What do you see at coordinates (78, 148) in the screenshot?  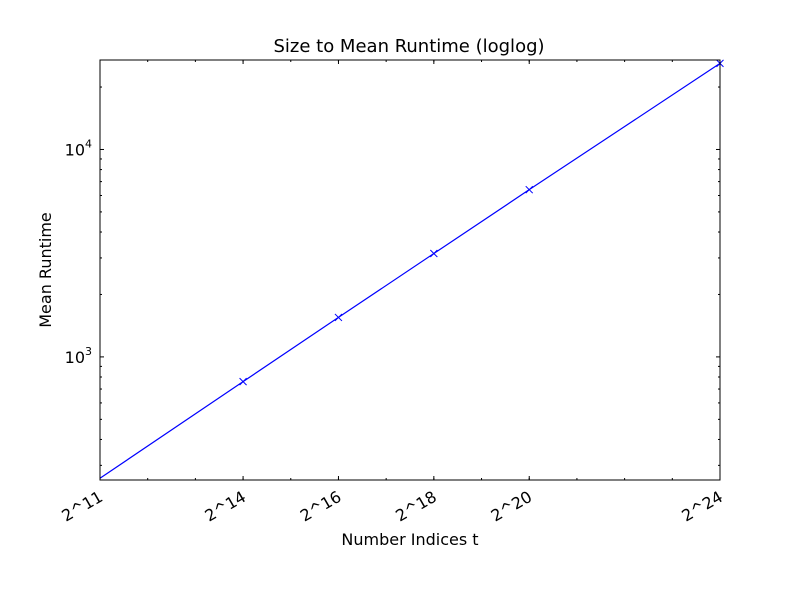 I see `y-tick-label: 10⁴` at bounding box center [78, 148].